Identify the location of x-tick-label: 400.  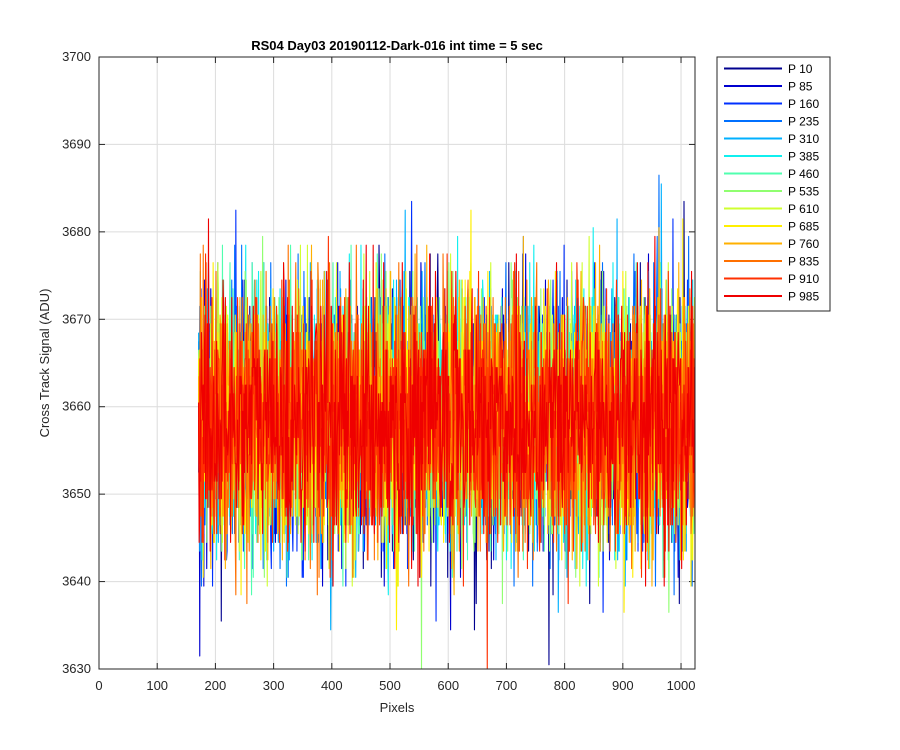
(332, 685).